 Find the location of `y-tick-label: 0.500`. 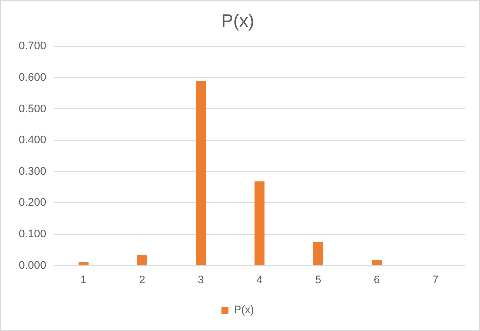

y-tick-label: 0.500 is located at coordinates (32, 109).